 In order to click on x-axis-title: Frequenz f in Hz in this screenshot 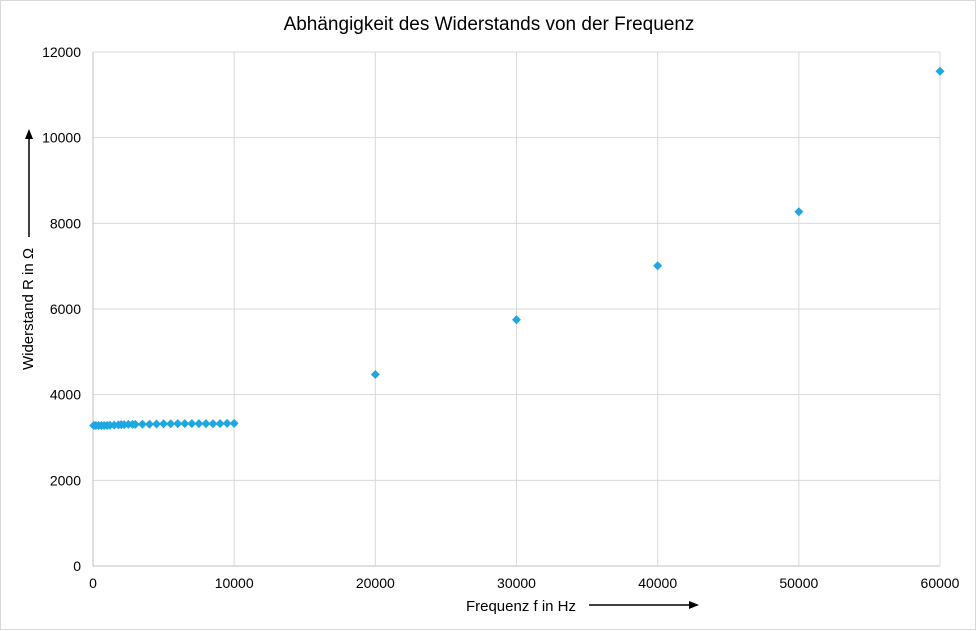, I will do `click(521, 606)`.